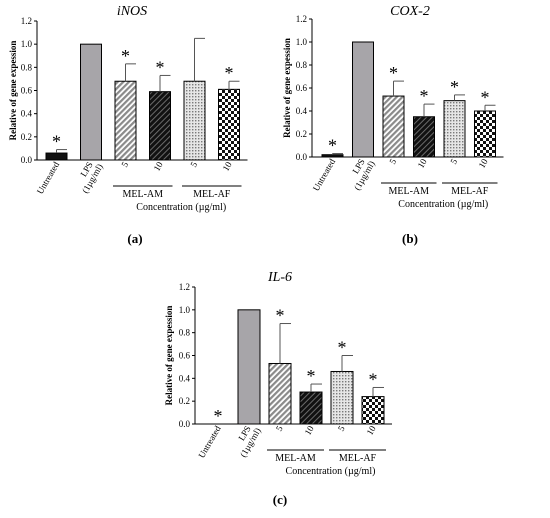 The height and width of the screenshot is (518, 550). Describe the element at coordinates (410, 11) in the screenshot. I see `chart-title: COX-2` at that location.